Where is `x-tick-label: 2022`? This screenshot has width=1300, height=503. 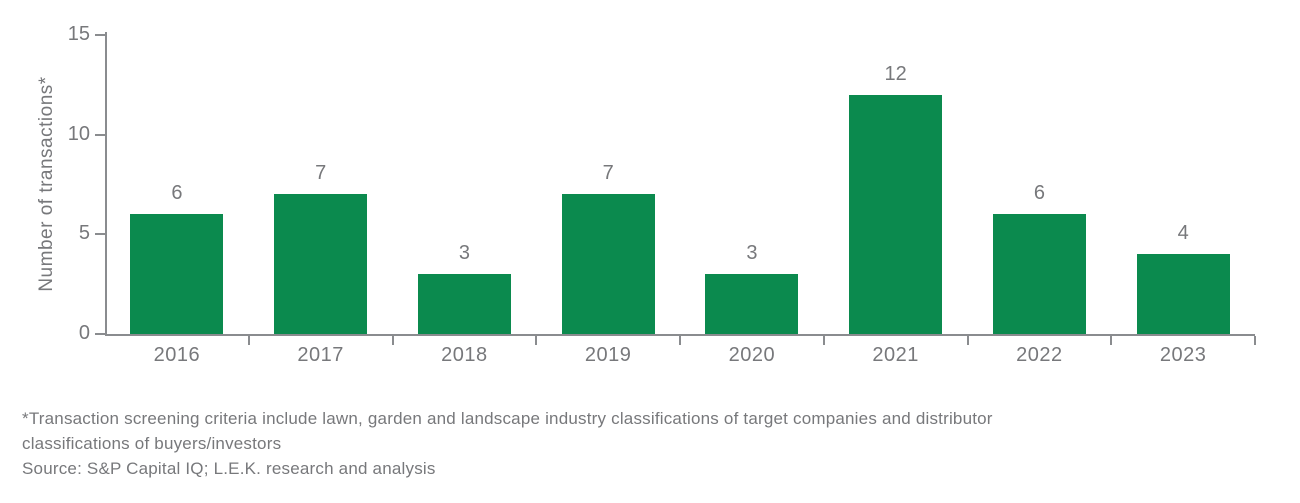
x-tick-label: 2022 is located at coordinates (1039, 355).